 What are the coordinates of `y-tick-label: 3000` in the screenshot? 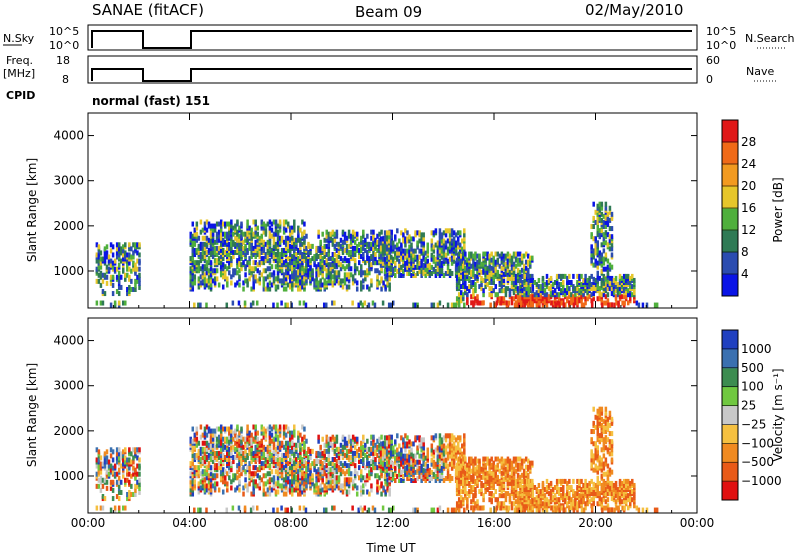 It's located at (68, 181).